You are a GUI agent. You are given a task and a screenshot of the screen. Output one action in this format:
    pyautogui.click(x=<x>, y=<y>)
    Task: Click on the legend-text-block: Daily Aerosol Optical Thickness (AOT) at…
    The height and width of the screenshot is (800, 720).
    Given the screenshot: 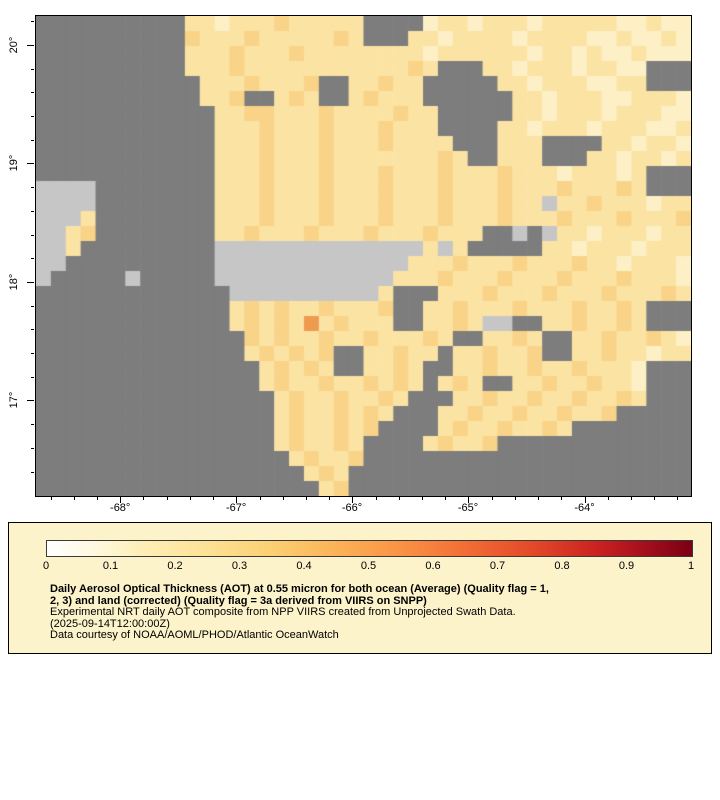 What is the action you would take?
    pyautogui.click(x=299, y=612)
    